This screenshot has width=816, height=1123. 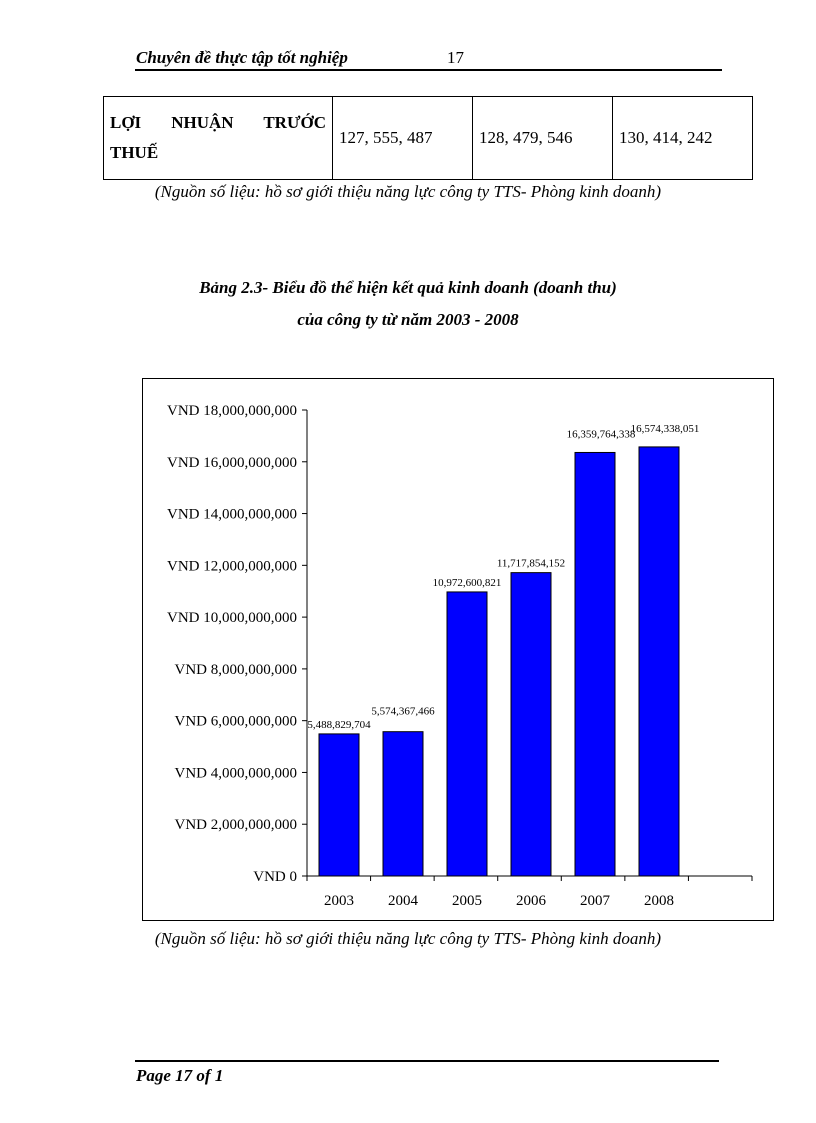 I want to click on y-tick-label: VND 10,000,000,000, so click(x=232, y=618).